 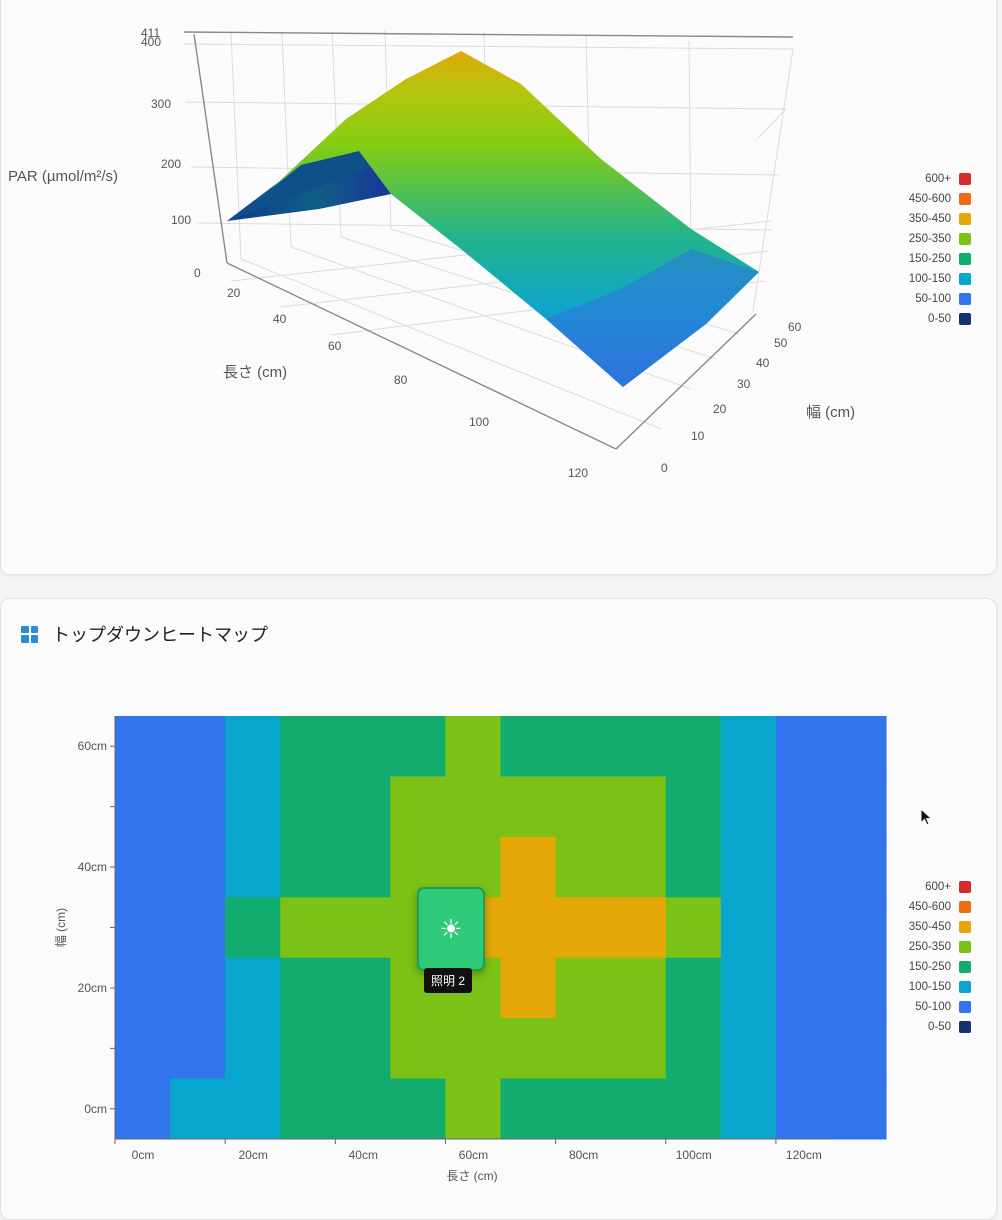 What do you see at coordinates (160, 635) in the screenshot?
I see `heatmap-title: トップダウンヒートマップ` at bounding box center [160, 635].